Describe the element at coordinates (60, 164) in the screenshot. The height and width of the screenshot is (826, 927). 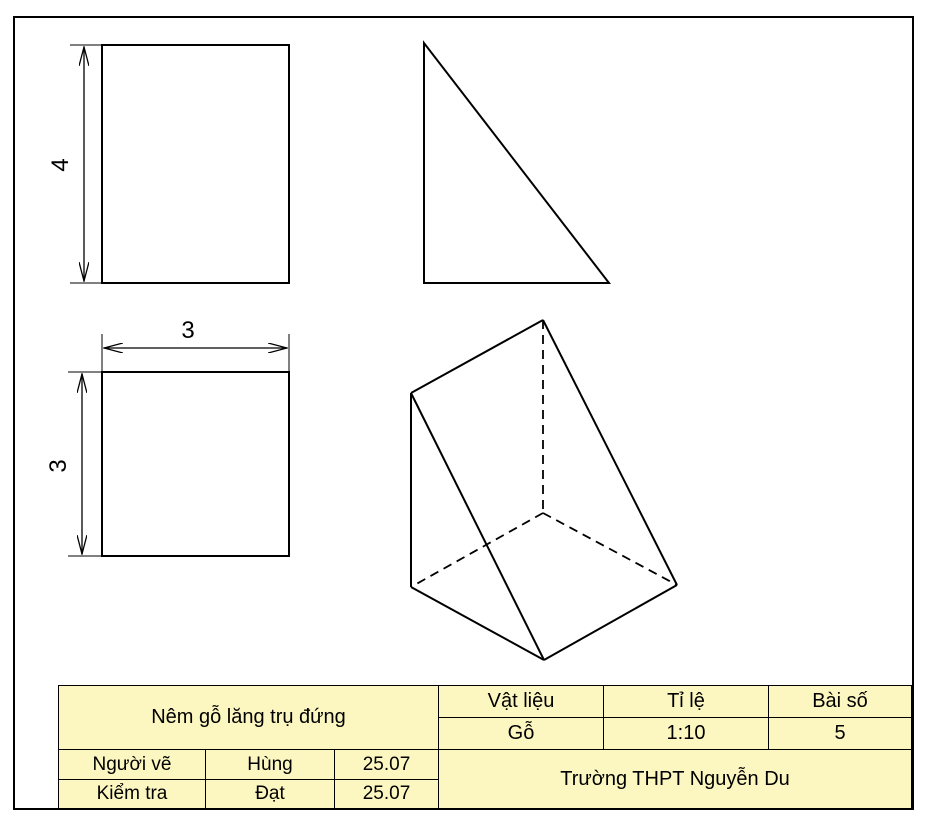
I see `front-view-height-dimension-label: 4` at that location.